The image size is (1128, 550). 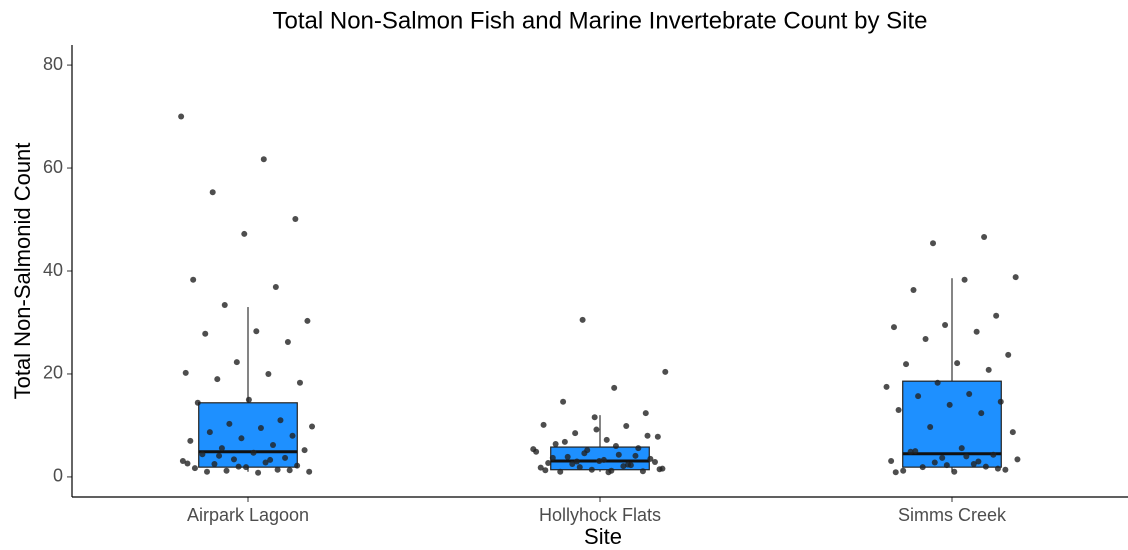 What do you see at coordinates (22, 271) in the screenshot?
I see `y-axis-label: Total Non-Salmonid Count` at bounding box center [22, 271].